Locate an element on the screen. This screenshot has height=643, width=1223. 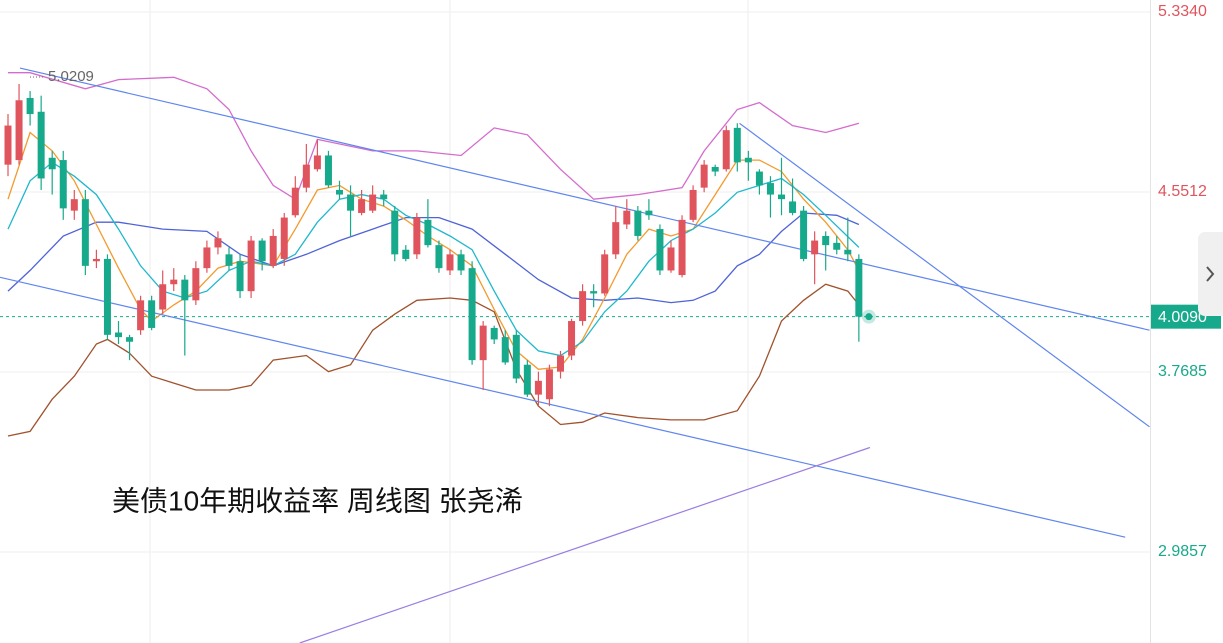
last-point is located at coordinates (869, 317).